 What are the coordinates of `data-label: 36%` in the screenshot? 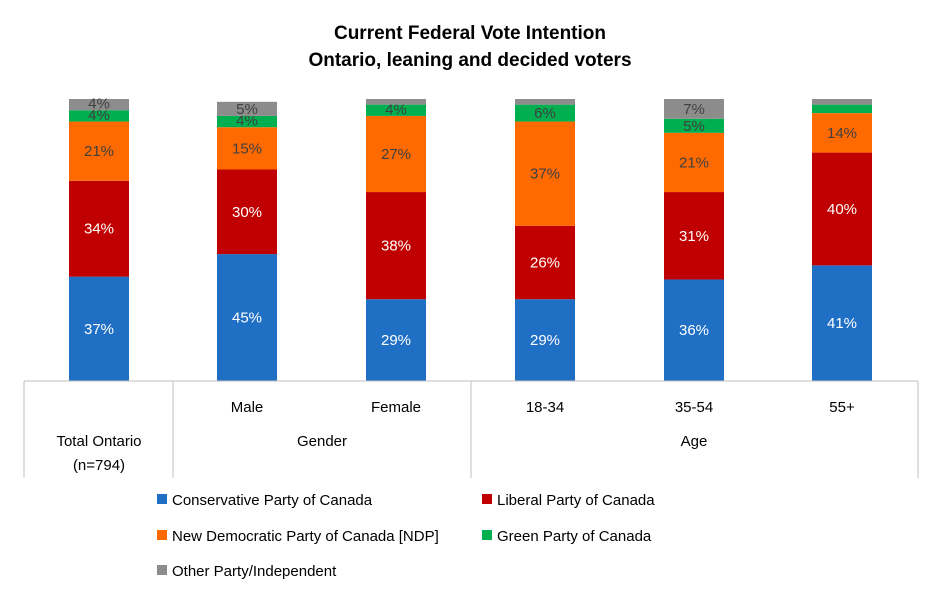 It's located at (694, 330).